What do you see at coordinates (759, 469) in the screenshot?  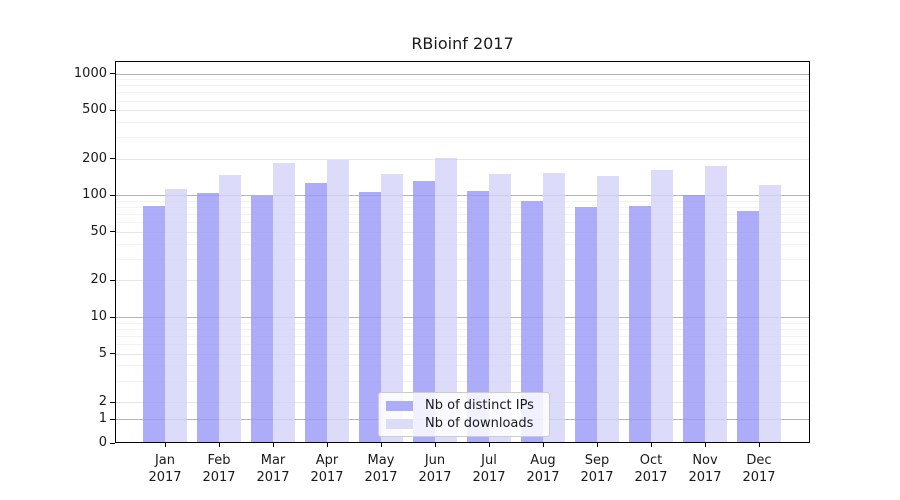 I see `x-tick-label: Dec 2017` at bounding box center [759, 469].